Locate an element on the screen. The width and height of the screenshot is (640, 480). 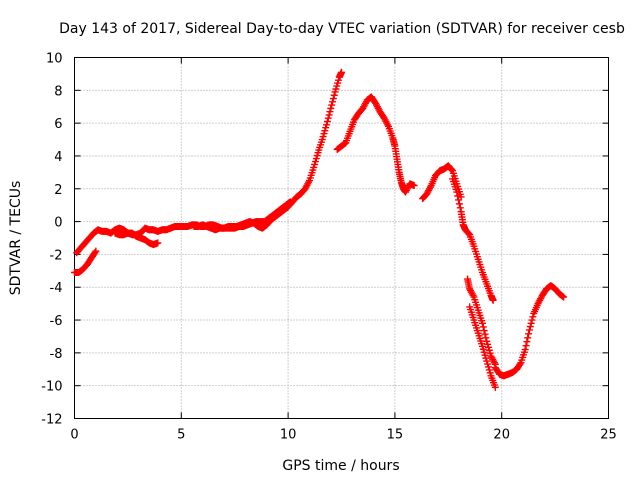
y-tick-label: -2 is located at coordinates (56, 255).